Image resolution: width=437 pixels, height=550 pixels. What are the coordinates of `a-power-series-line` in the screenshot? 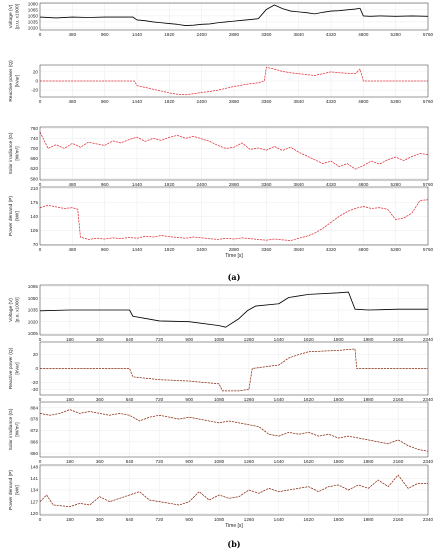 It's located at (234, 220).